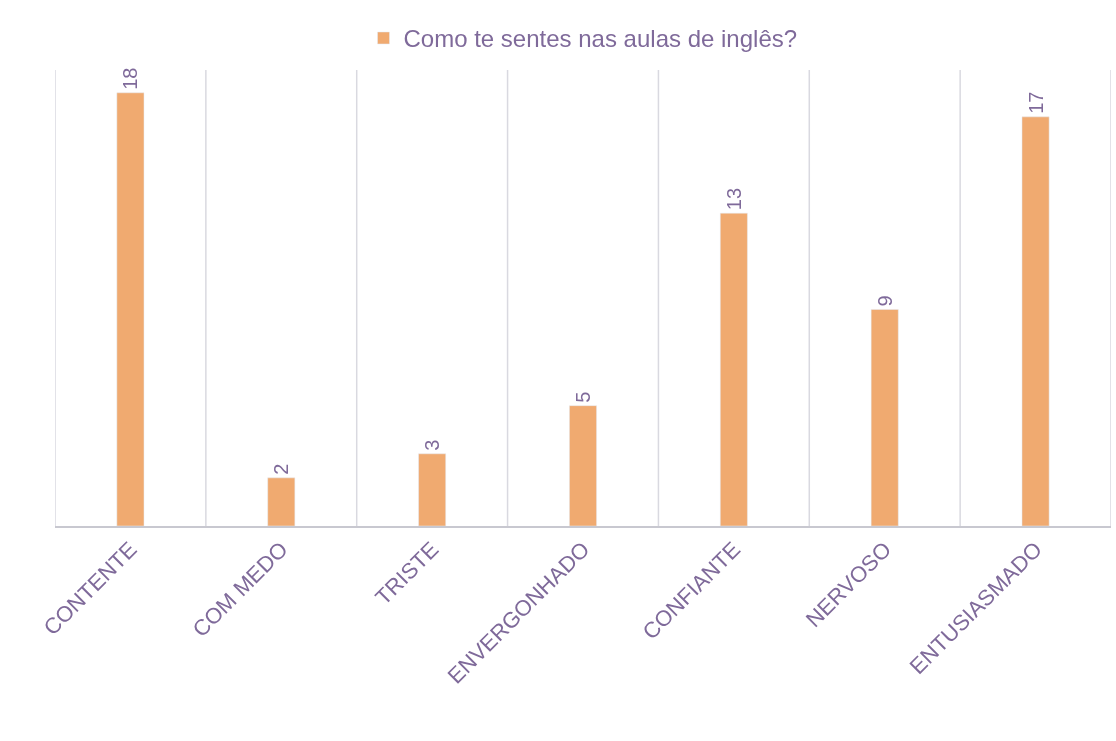  I want to click on legend-label: Como te sentes nas aulas de inglês?, so click(600, 39).